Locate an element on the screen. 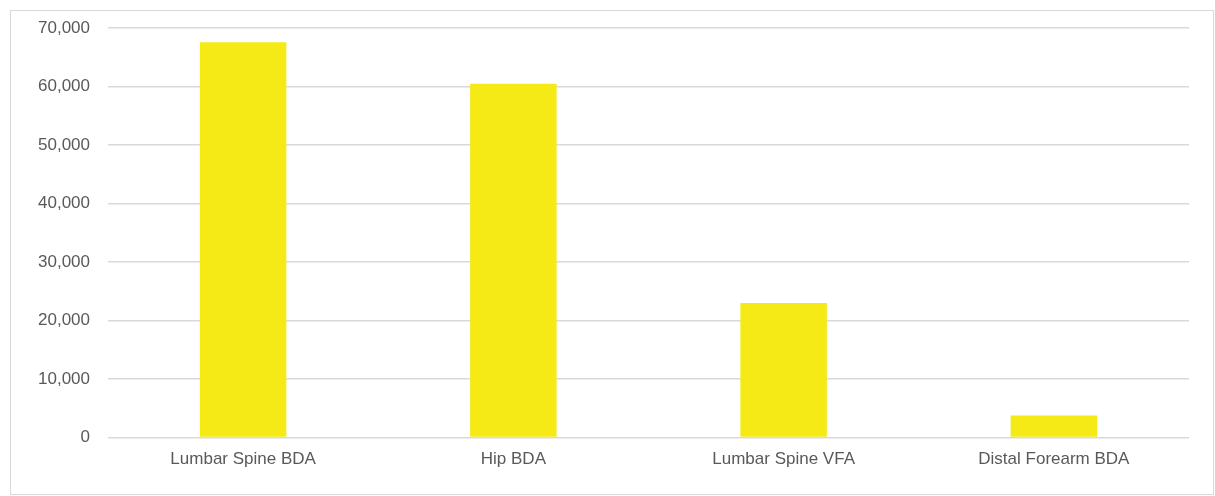  y-tick-label: 10,000 is located at coordinates (64, 378).